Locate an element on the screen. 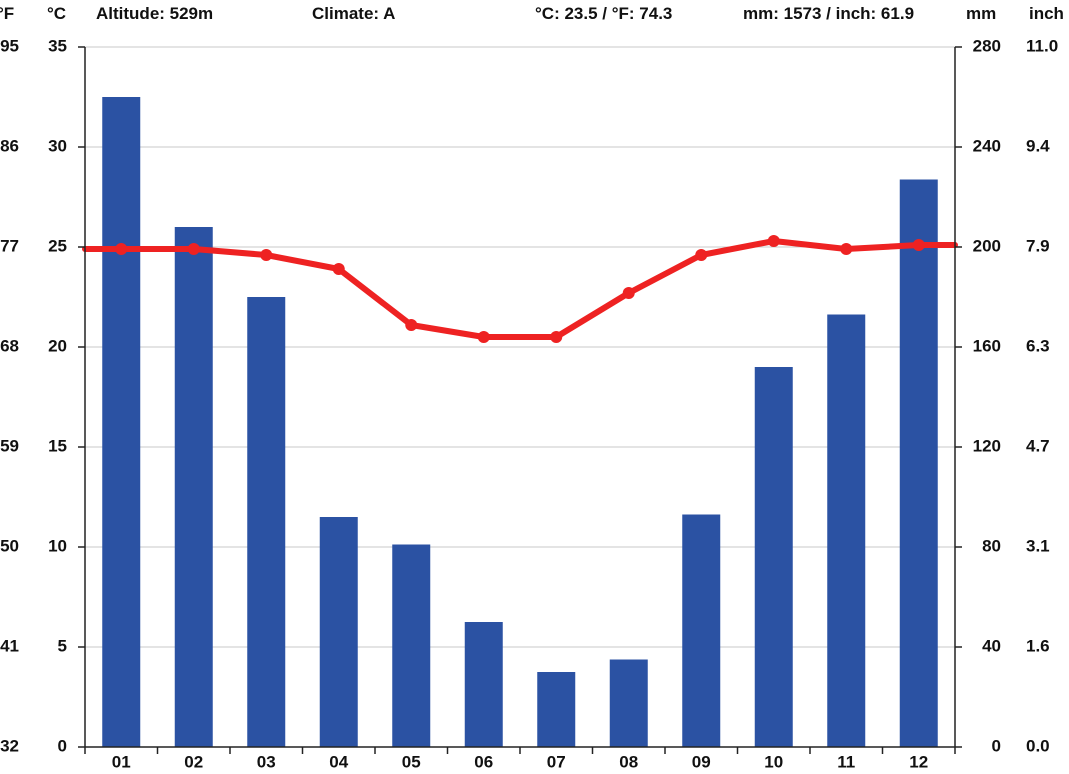  celsius-tick-label: 15 is located at coordinates (57, 445).